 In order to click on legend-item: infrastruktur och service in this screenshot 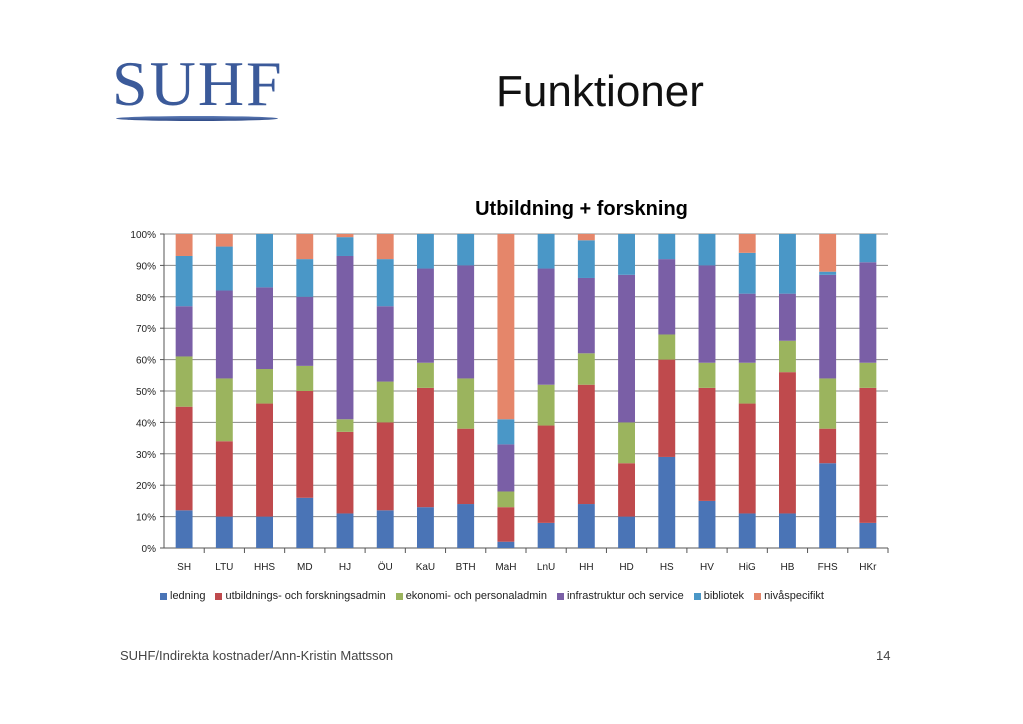, I will do `click(620, 596)`.